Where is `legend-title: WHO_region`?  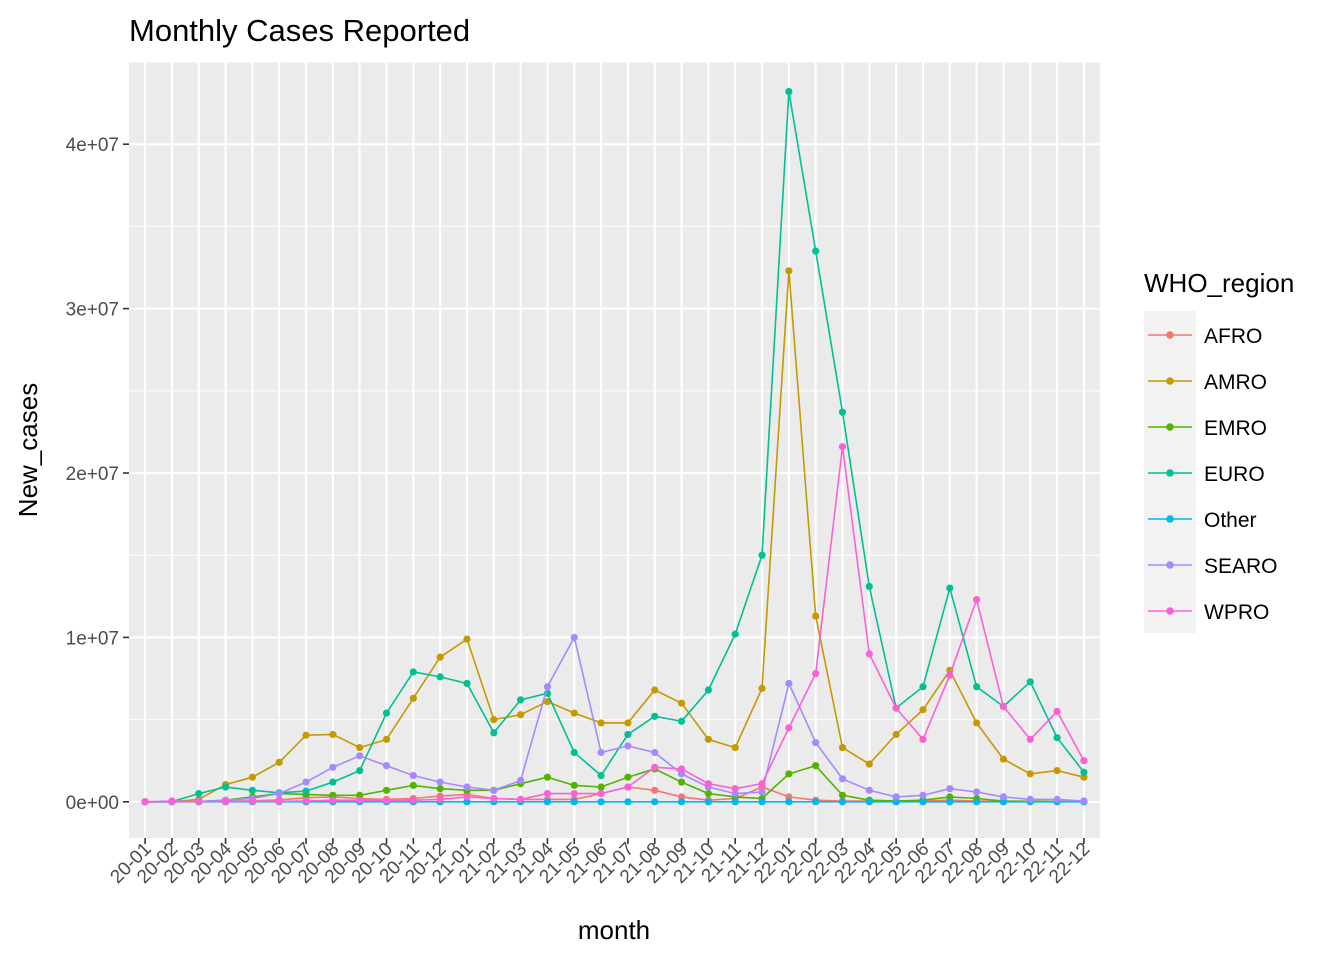 legend-title: WHO_region is located at coordinates (1219, 283).